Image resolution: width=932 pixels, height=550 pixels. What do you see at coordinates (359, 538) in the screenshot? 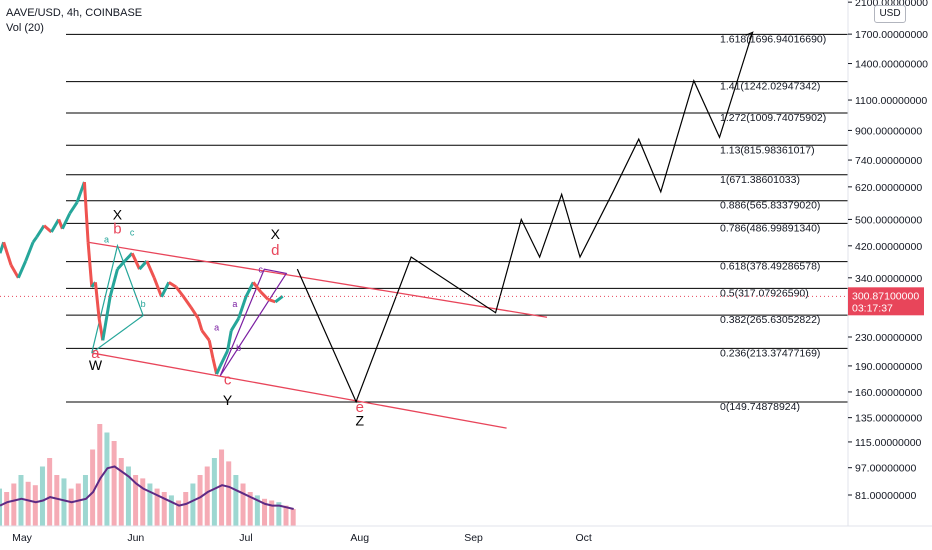
I see `time-tick-label: Aug` at bounding box center [359, 538].